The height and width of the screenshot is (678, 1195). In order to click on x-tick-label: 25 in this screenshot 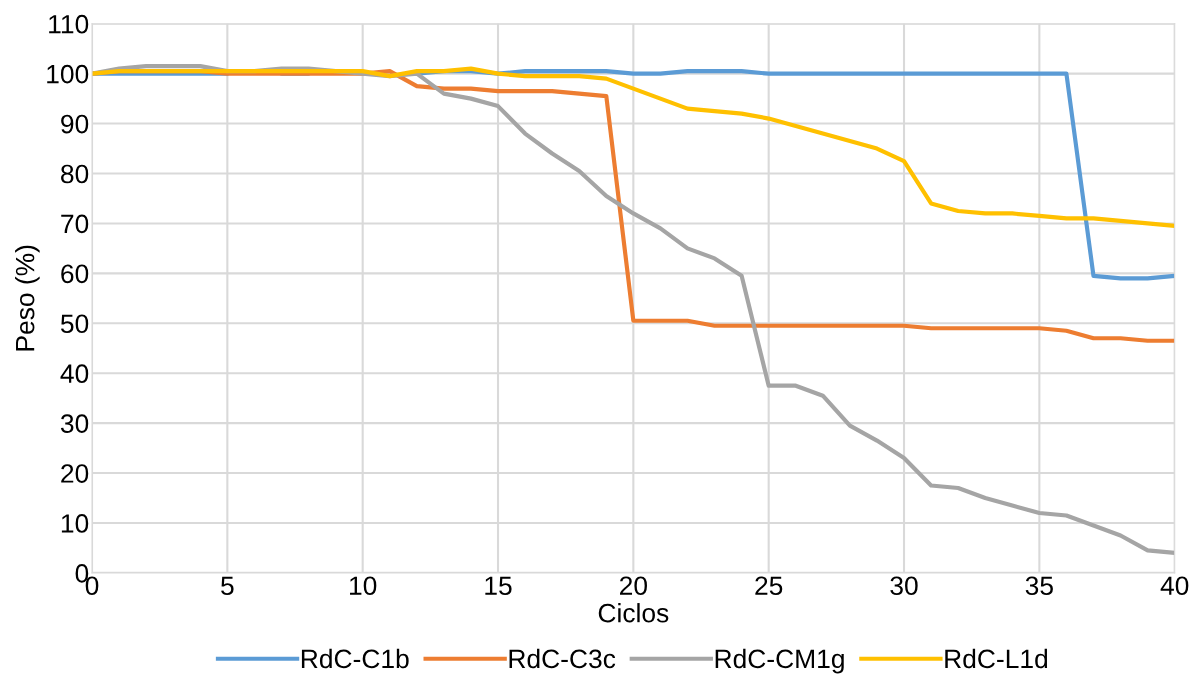, I will do `click(769, 586)`.